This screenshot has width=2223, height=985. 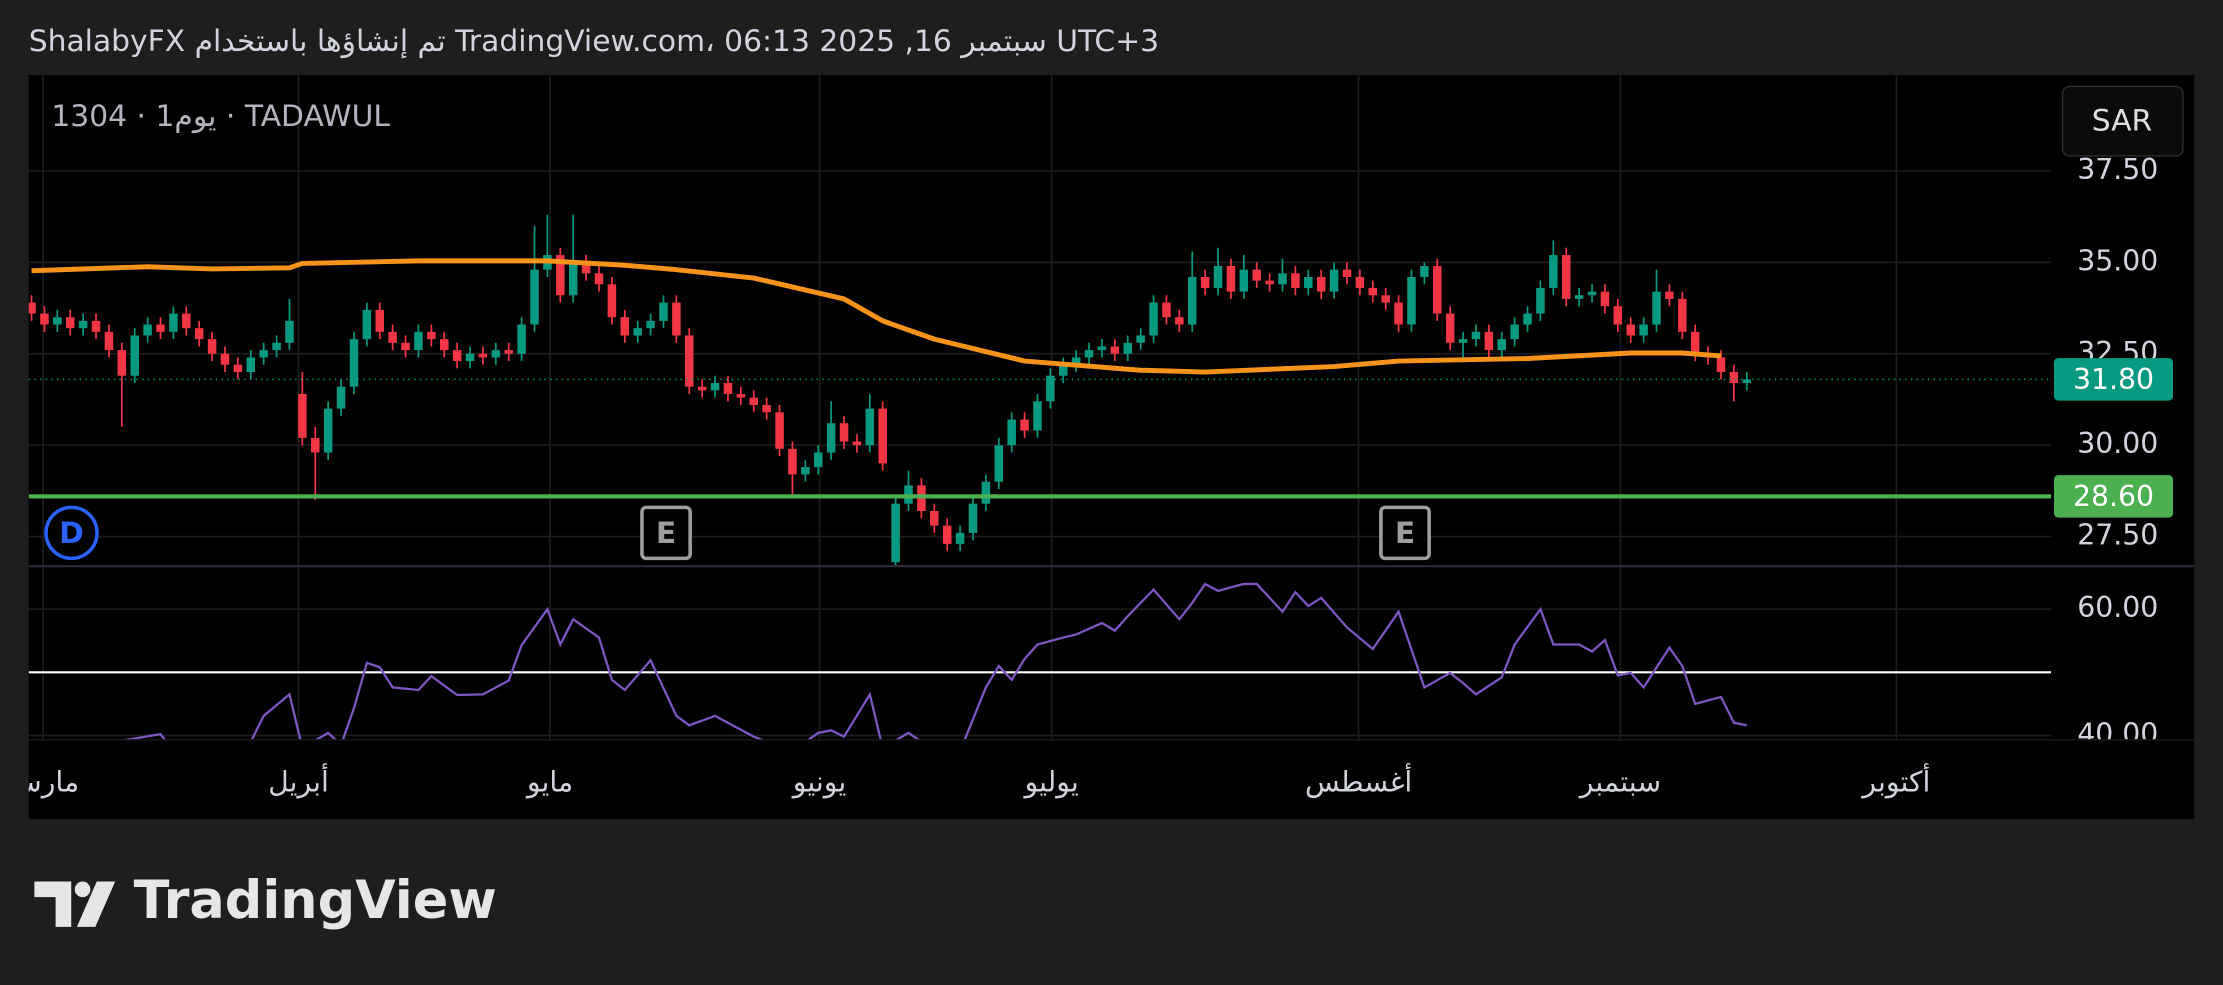 What do you see at coordinates (2117, 607) in the screenshot?
I see `y-tick-label: 60.00` at bounding box center [2117, 607].